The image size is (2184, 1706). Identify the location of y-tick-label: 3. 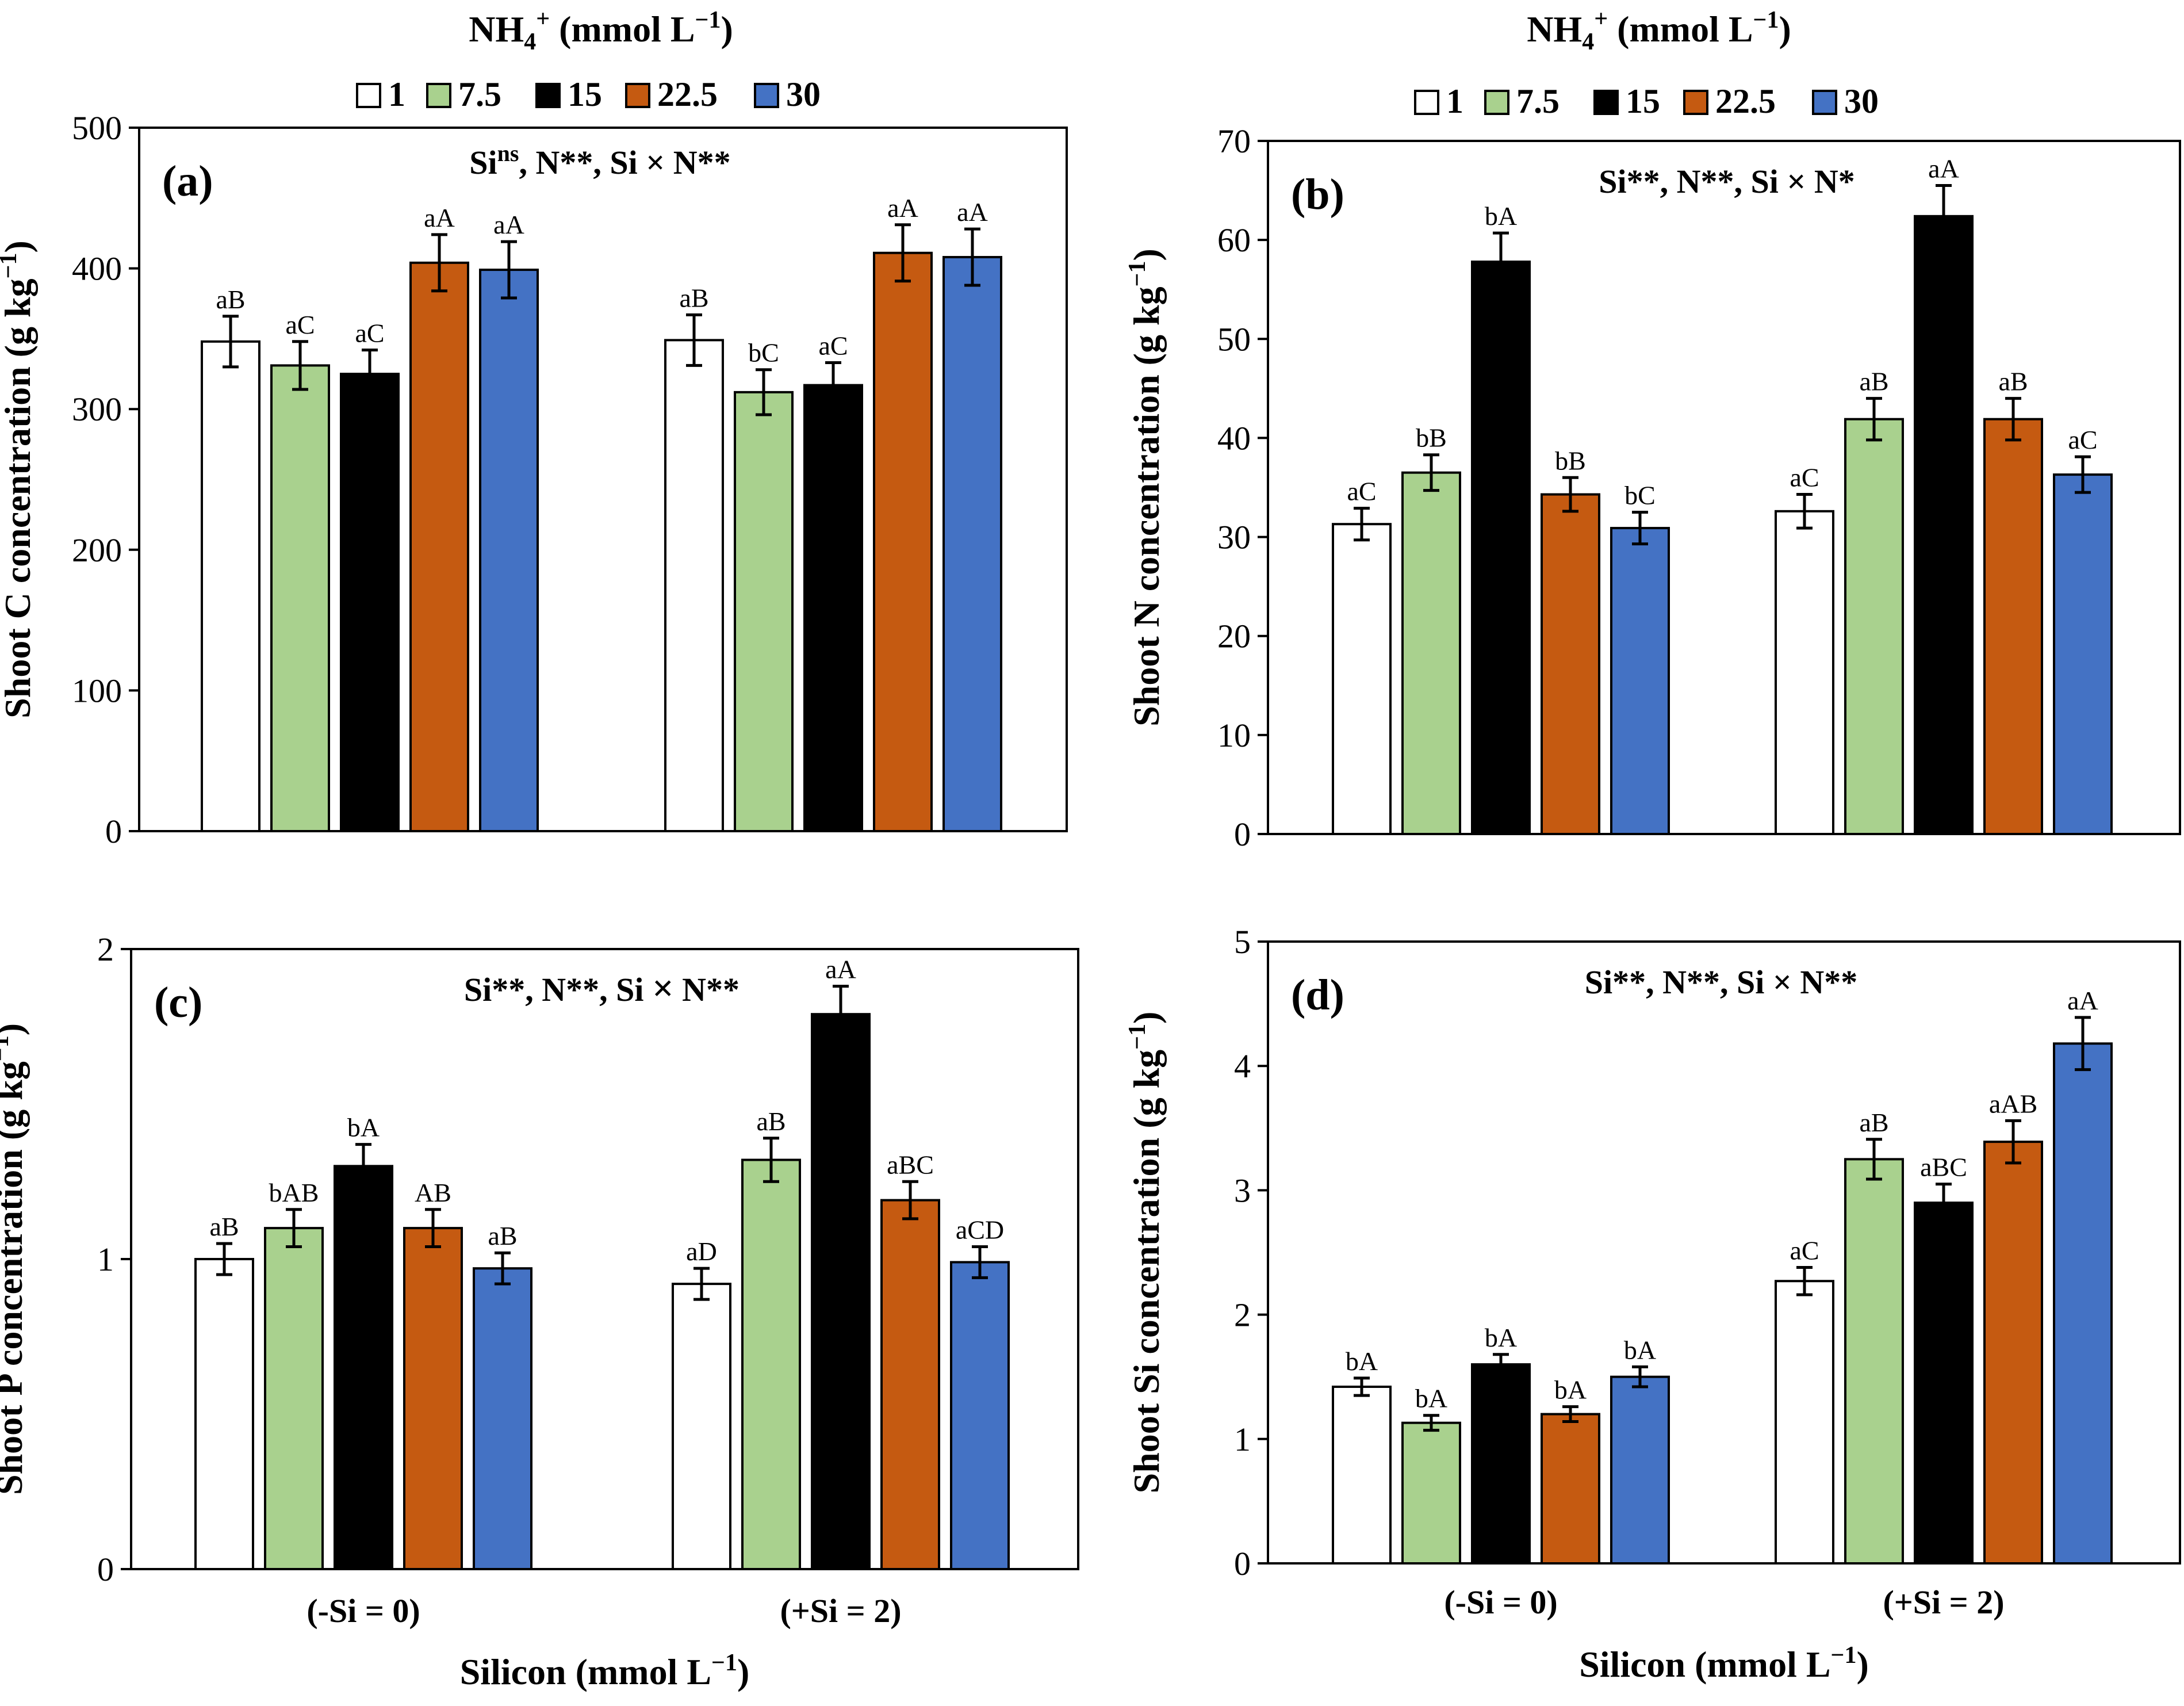
(1242, 1190).